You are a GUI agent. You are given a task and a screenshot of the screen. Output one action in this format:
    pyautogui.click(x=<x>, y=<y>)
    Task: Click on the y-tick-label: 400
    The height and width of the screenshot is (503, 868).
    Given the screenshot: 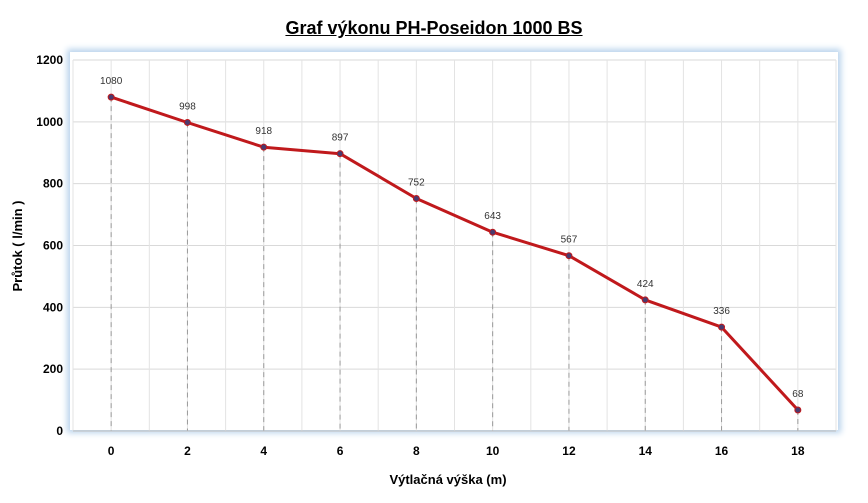 What is the action you would take?
    pyautogui.click(x=53, y=307)
    